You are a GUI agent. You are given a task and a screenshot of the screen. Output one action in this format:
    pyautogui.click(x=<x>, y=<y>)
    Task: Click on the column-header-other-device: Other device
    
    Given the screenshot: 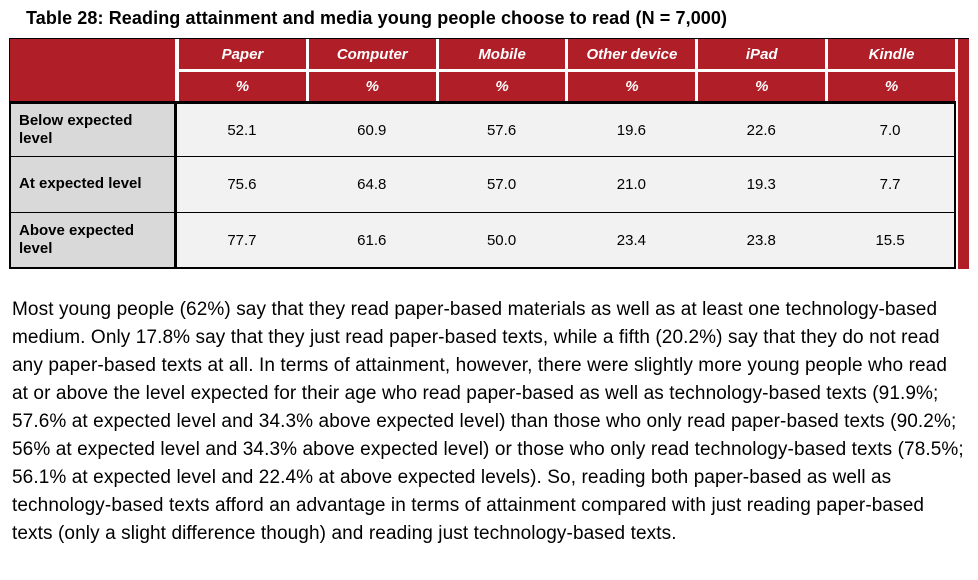 What is the action you would take?
    pyautogui.click(x=632, y=54)
    